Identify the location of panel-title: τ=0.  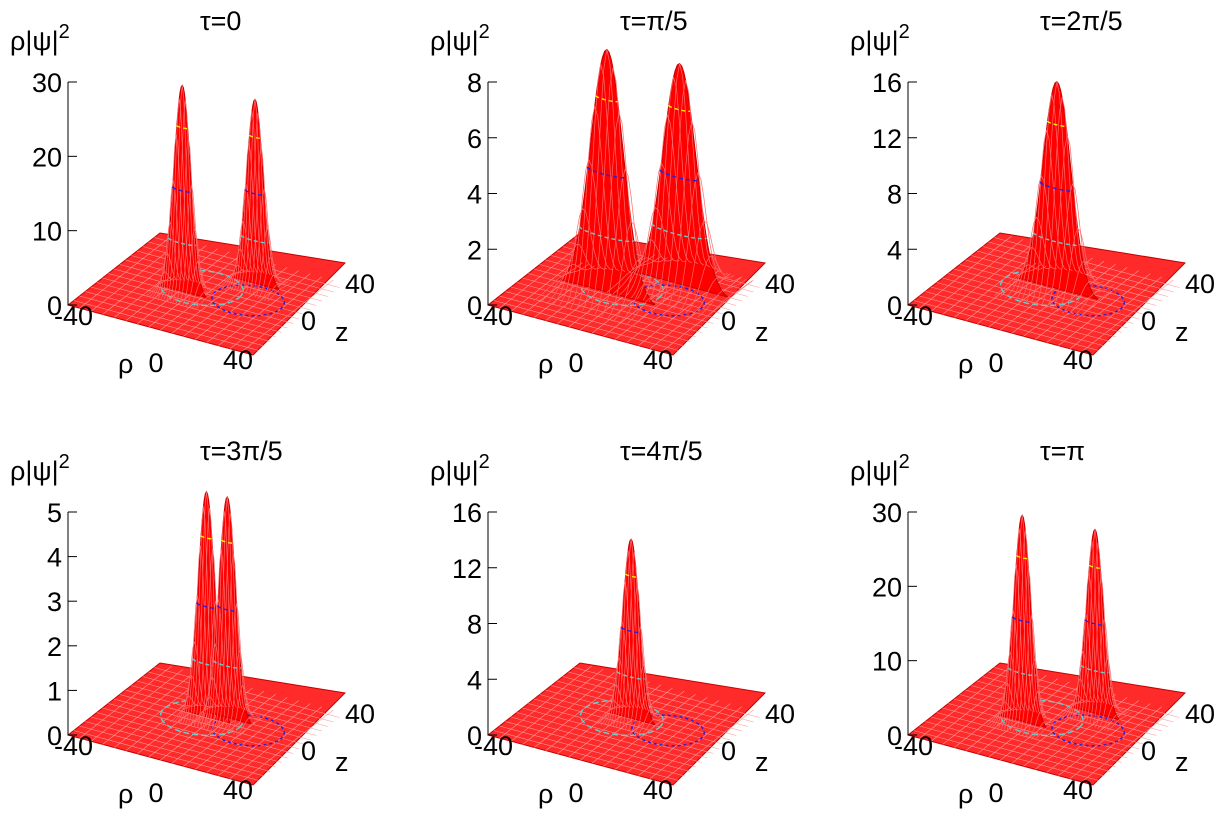
(220, 21).